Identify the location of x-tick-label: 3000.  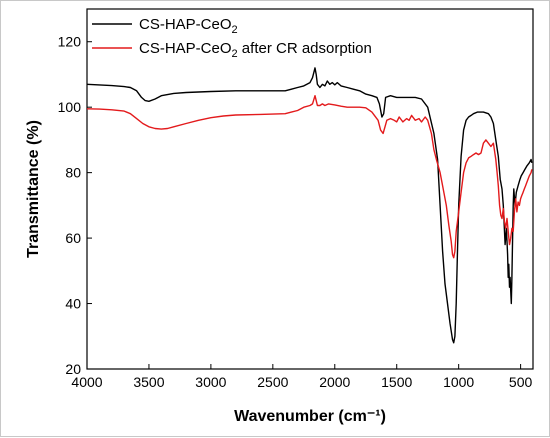
(210, 382).